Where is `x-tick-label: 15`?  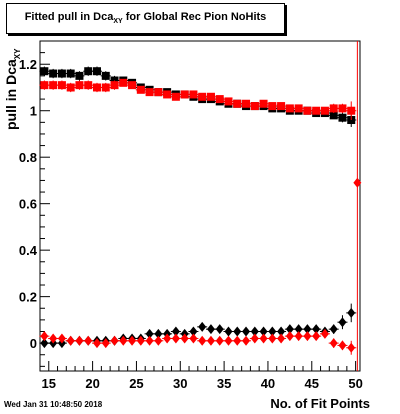
x-tick-label: 15 is located at coordinates (49, 383).